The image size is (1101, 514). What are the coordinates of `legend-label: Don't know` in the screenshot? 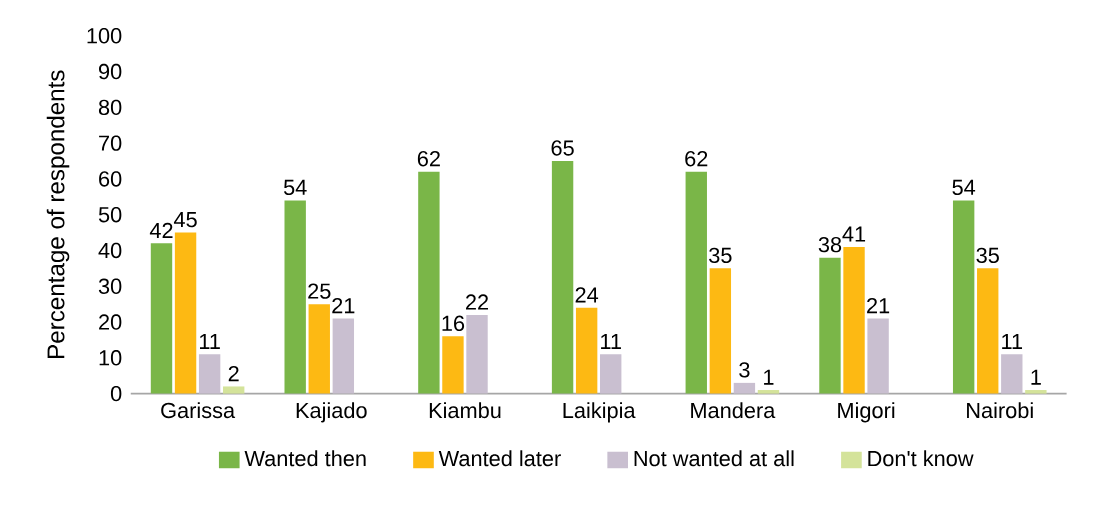 It's located at (921, 458).